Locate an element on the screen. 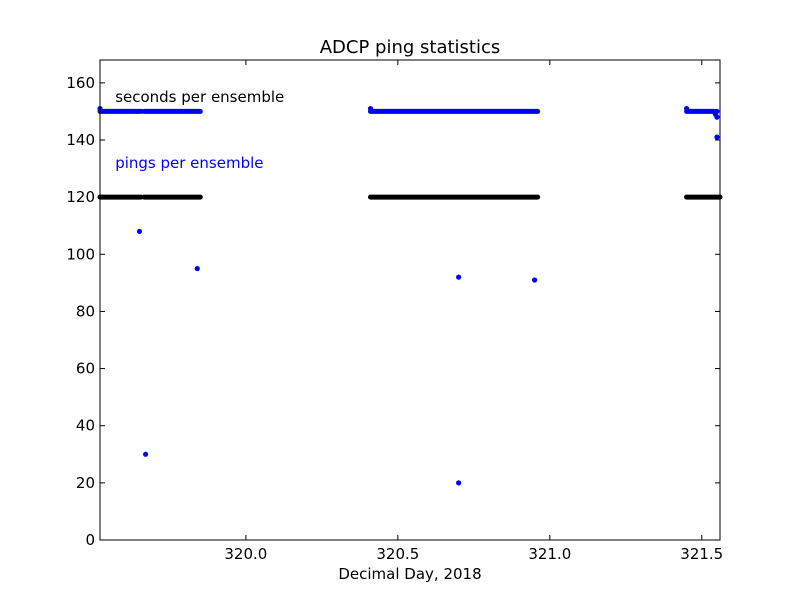  y-tick-label: 0 is located at coordinates (90, 540).